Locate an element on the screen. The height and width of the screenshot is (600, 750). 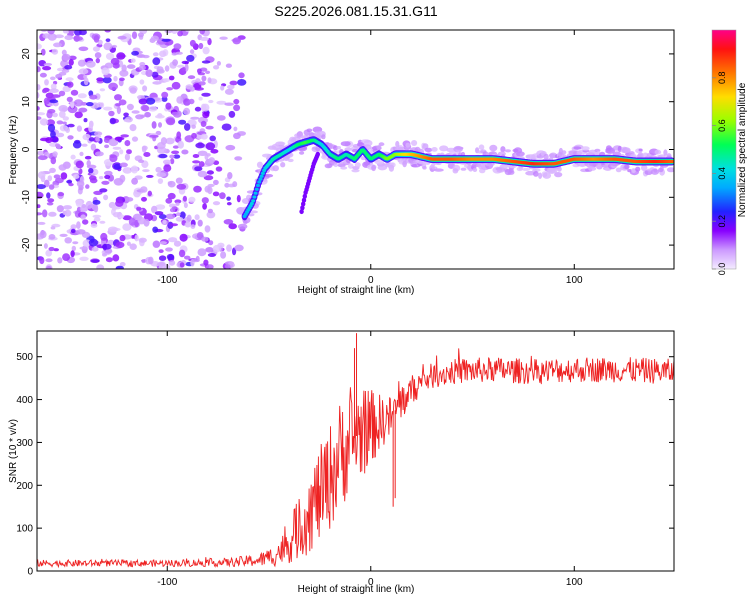
heatmap-x-axis-label: Height of straight line (km) is located at coordinates (356, 290).